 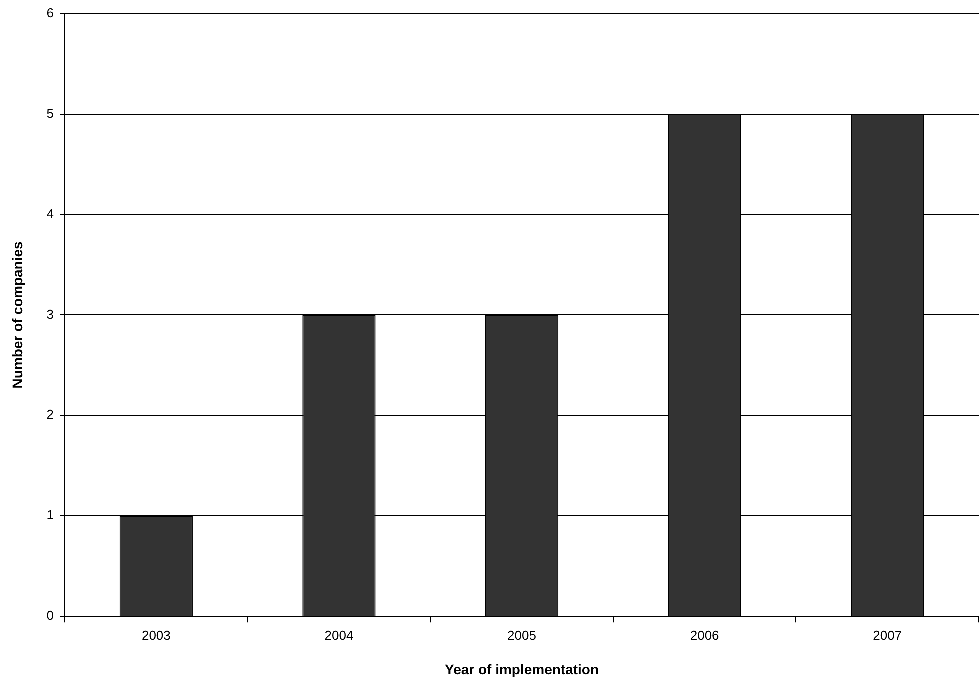 I want to click on y-tick-label: 1, so click(x=50, y=515).